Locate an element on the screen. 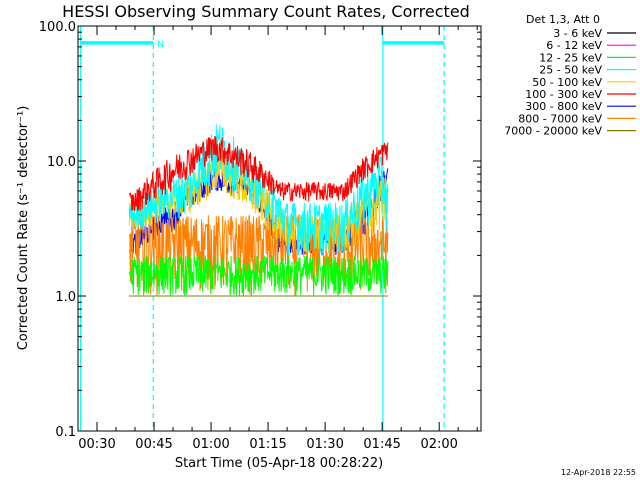  y-tick-label: 1.0 is located at coordinates (65, 297).